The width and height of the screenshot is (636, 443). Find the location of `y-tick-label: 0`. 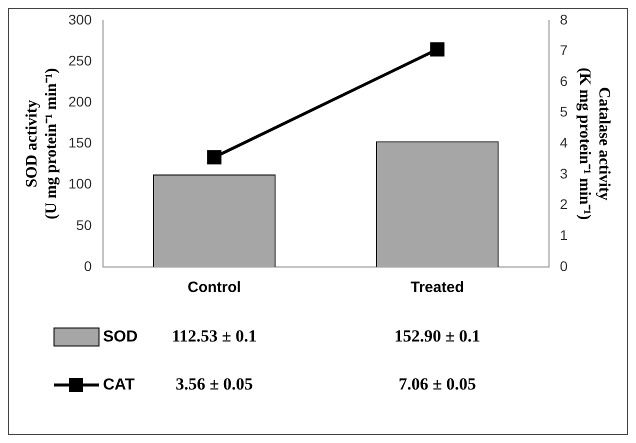

y-tick-label: 0 is located at coordinates (88, 266).